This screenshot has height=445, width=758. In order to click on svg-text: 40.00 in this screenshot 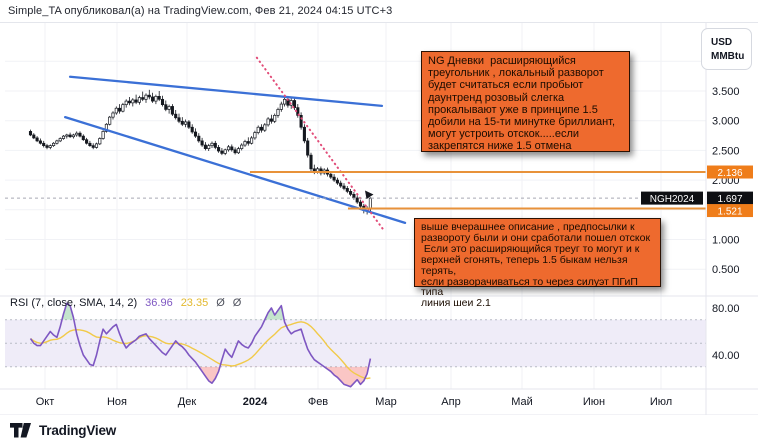, I will do `click(726, 356)`.